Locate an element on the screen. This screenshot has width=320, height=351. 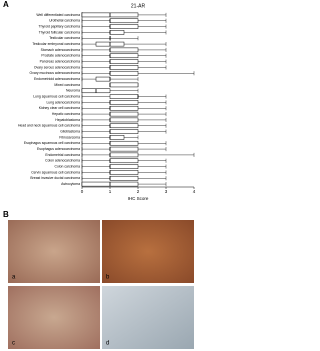
category-label: Cervix squamous cell carcinoma is located at coordinates (55, 172).